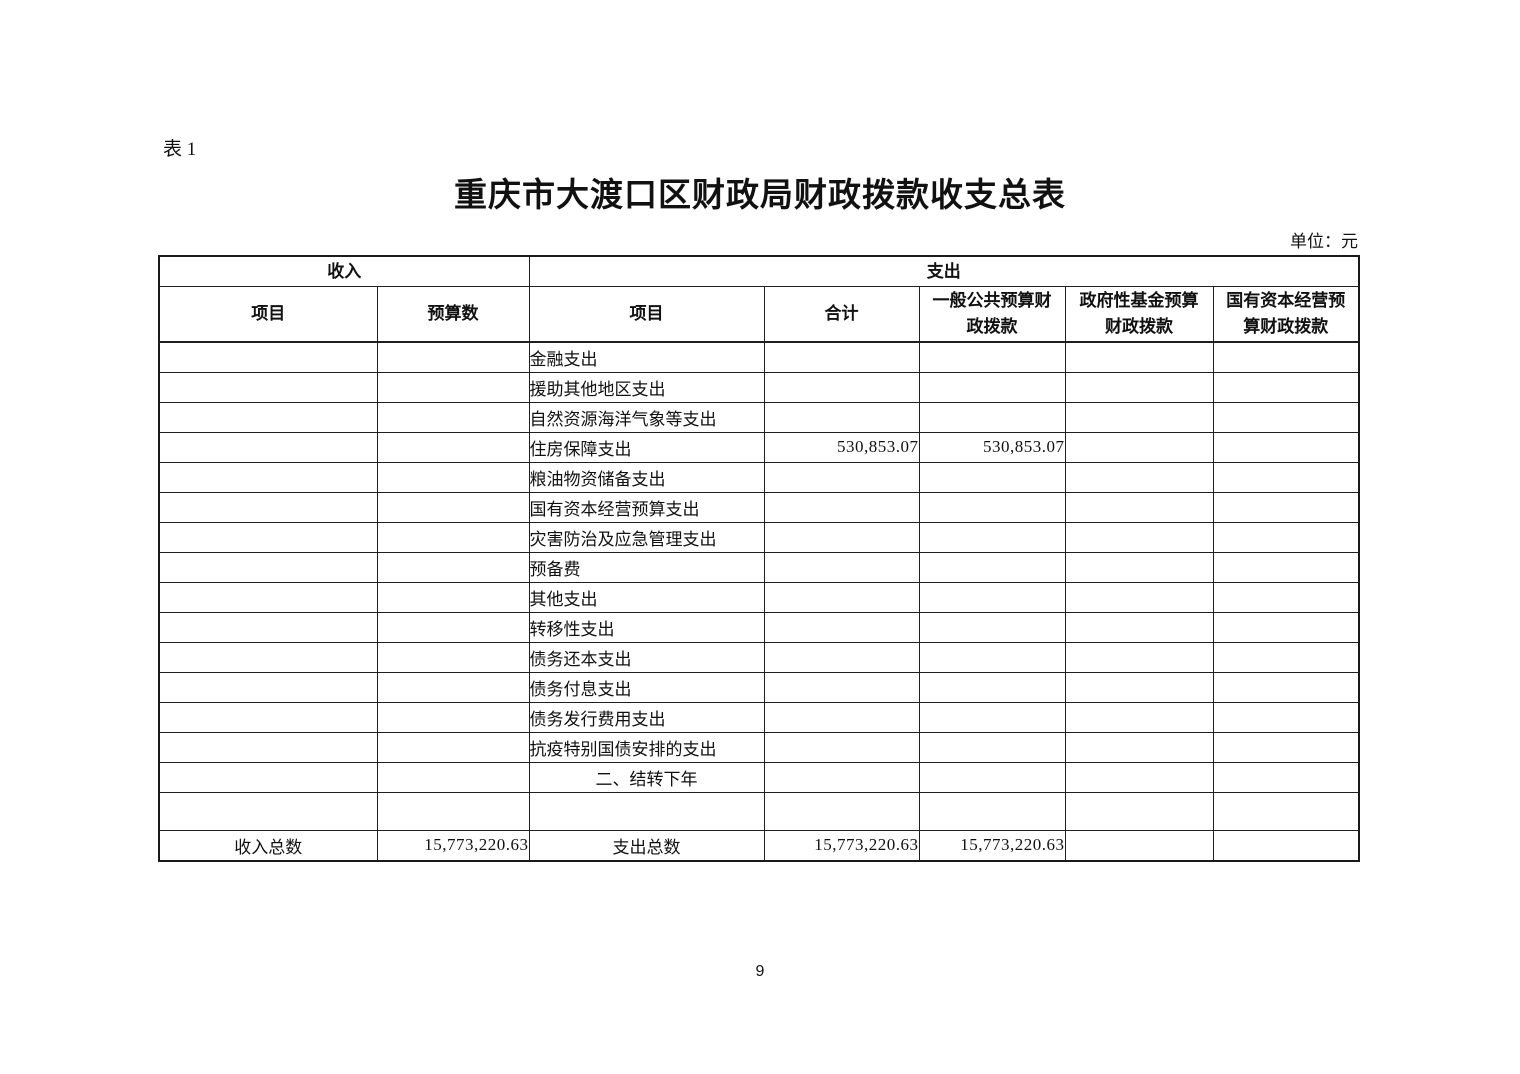 This screenshot has width=1520, height=1074. I want to click on general-public-budget-cell: 530,853.07, so click(992, 447).